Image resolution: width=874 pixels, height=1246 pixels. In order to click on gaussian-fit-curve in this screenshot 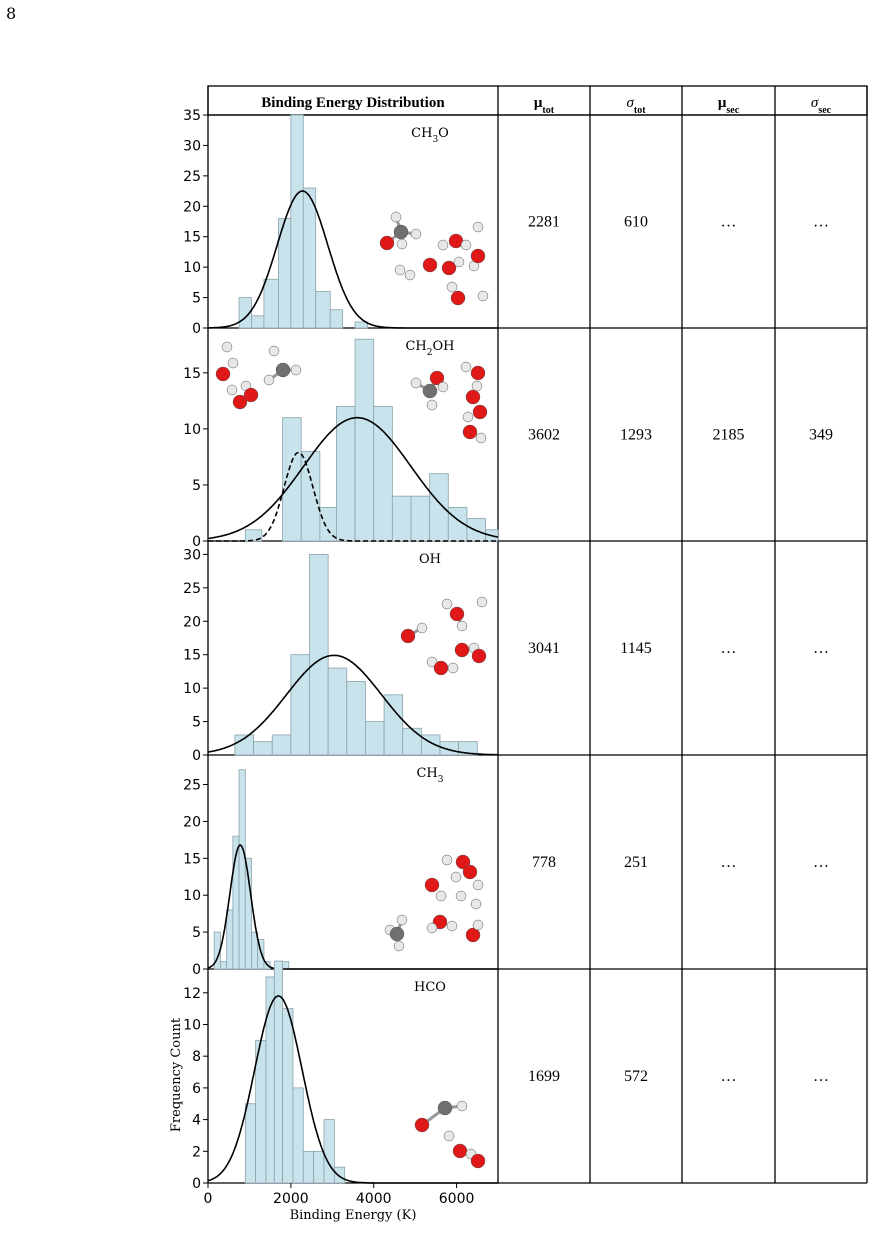, I will do `click(353, 478)`.